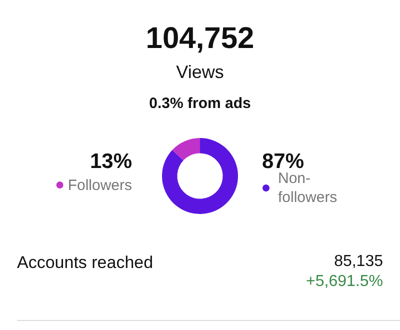 The width and height of the screenshot is (400, 330). What do you see at coordinates (200, 72) in the screenshot?
I see `chart-subtitle: Views` at bounding box center [200, 72].